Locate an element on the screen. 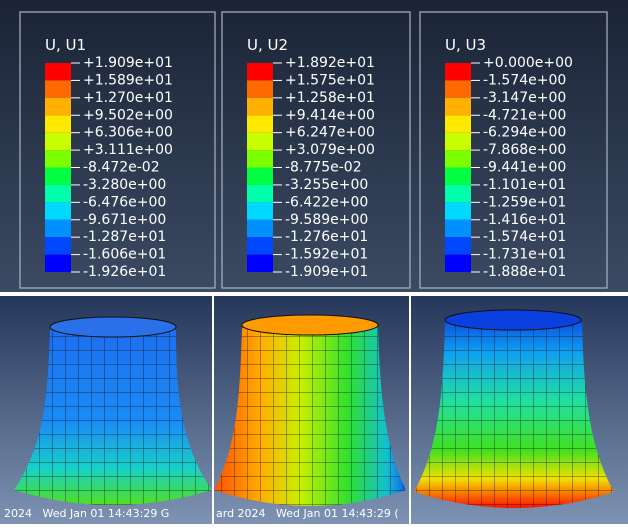 This screenshot has height=528, width=628. legend-label: -7.868e+00 is located at coordinates (524, 150).